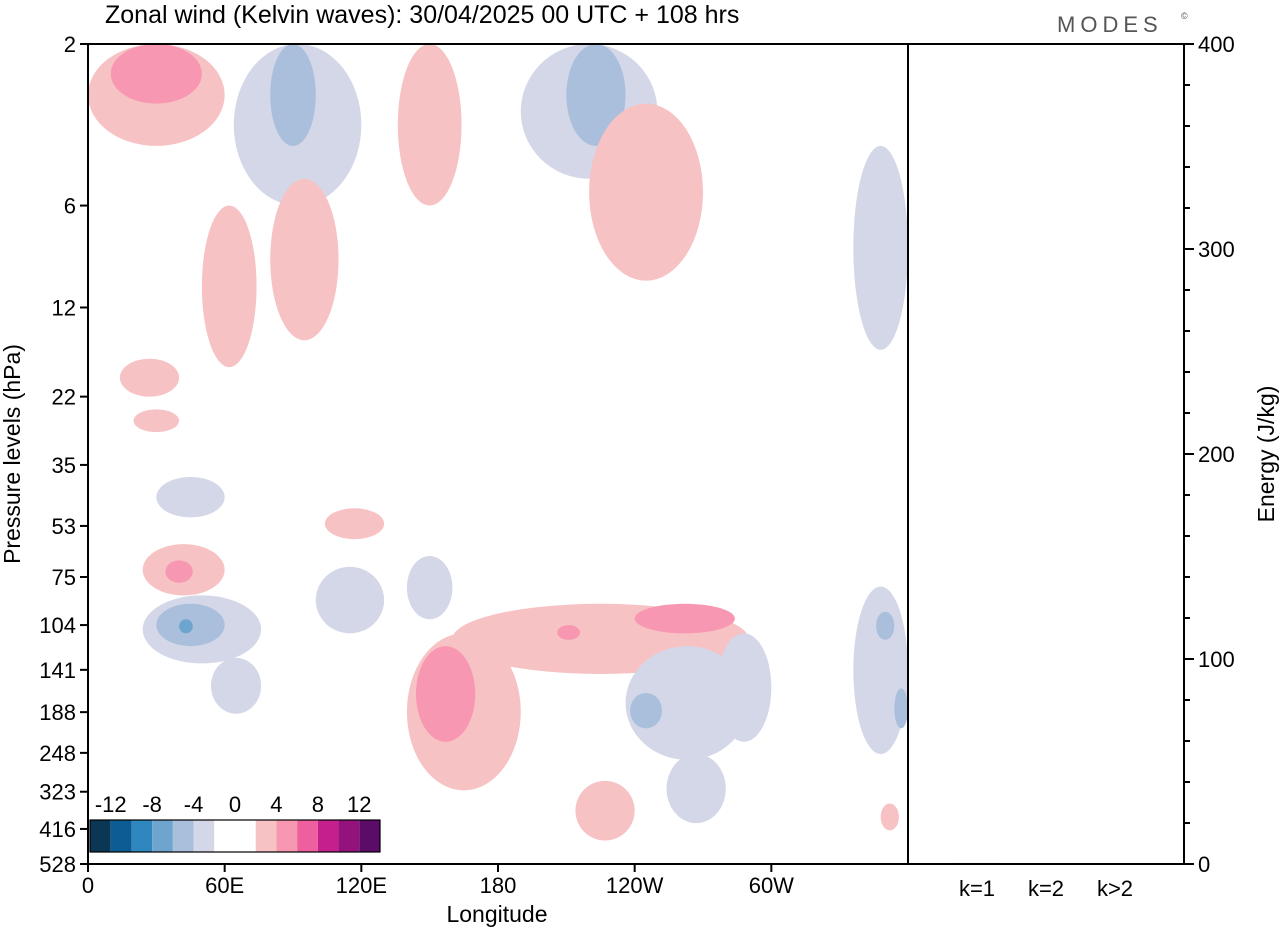 The width and height of the screenshot is (1280, 930). Describe the element at coordinates (64, 307) in the screenshot. I see `y-tick-label: 12` at that location.